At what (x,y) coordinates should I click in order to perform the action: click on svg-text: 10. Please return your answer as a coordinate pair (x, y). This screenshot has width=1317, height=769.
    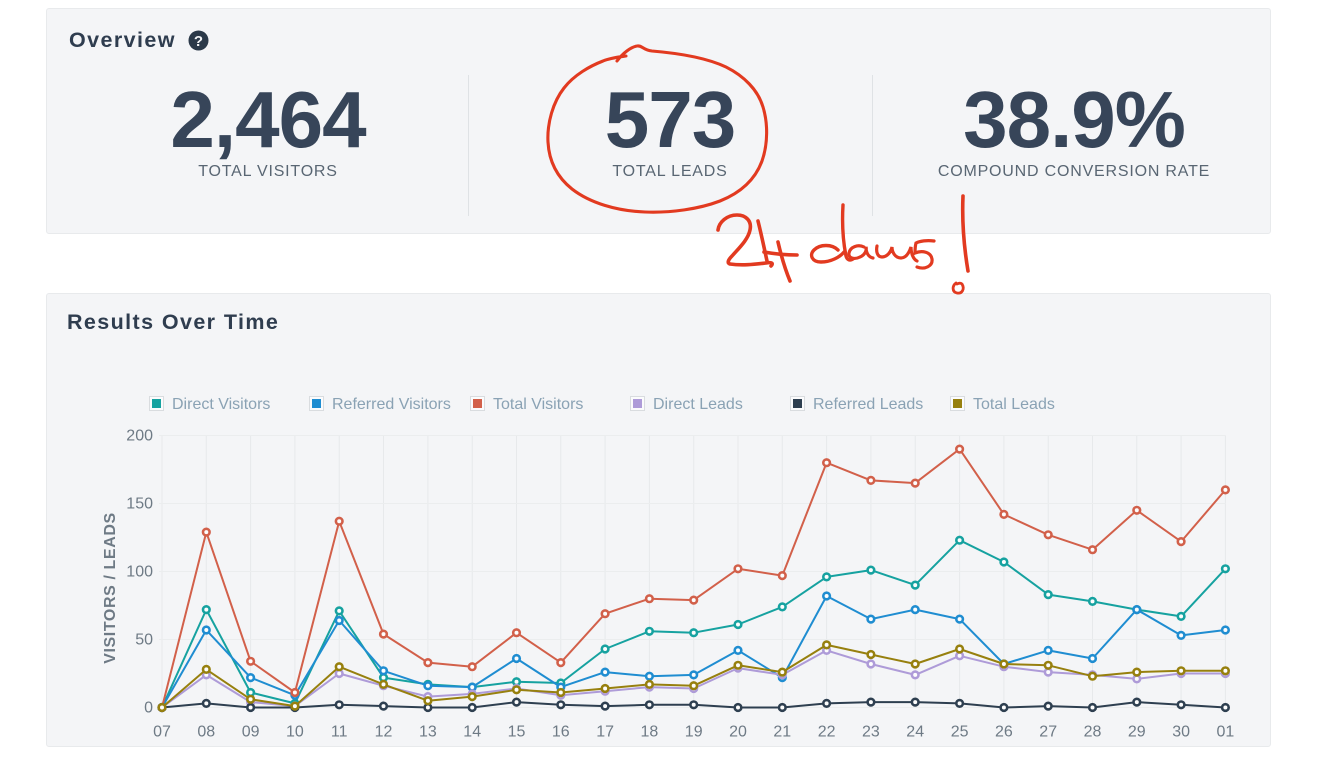
    Looking at the image, I should click on (295, 732).